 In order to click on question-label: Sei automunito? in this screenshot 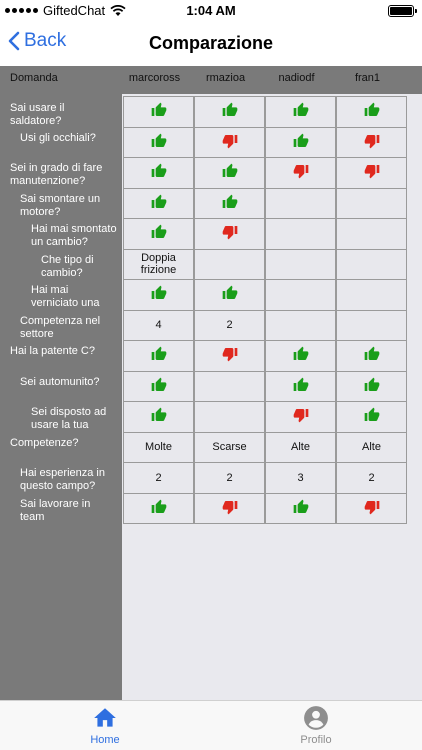, I will do `click(60, 382)`.